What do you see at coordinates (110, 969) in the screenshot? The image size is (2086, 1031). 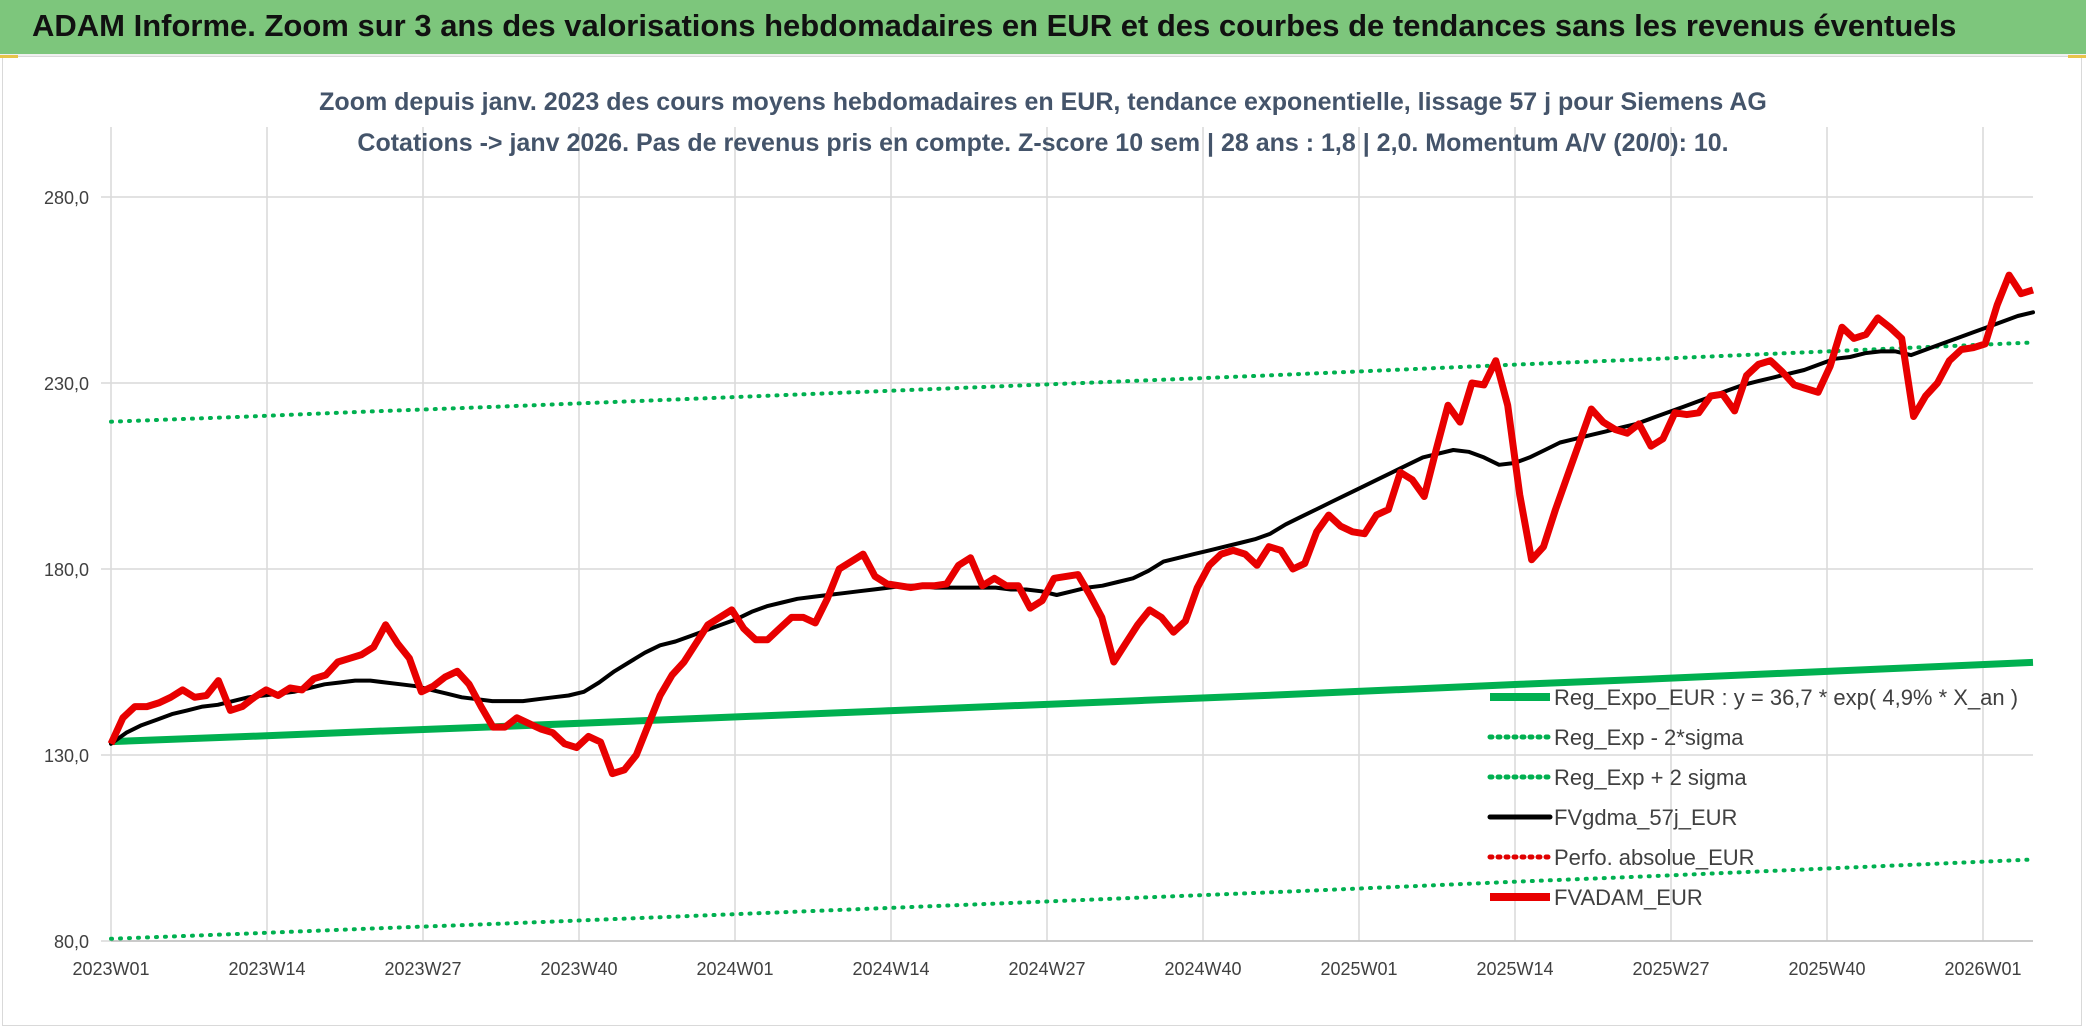 I see `x-tick-label: 2023W01` at bounding box center [110, 969].